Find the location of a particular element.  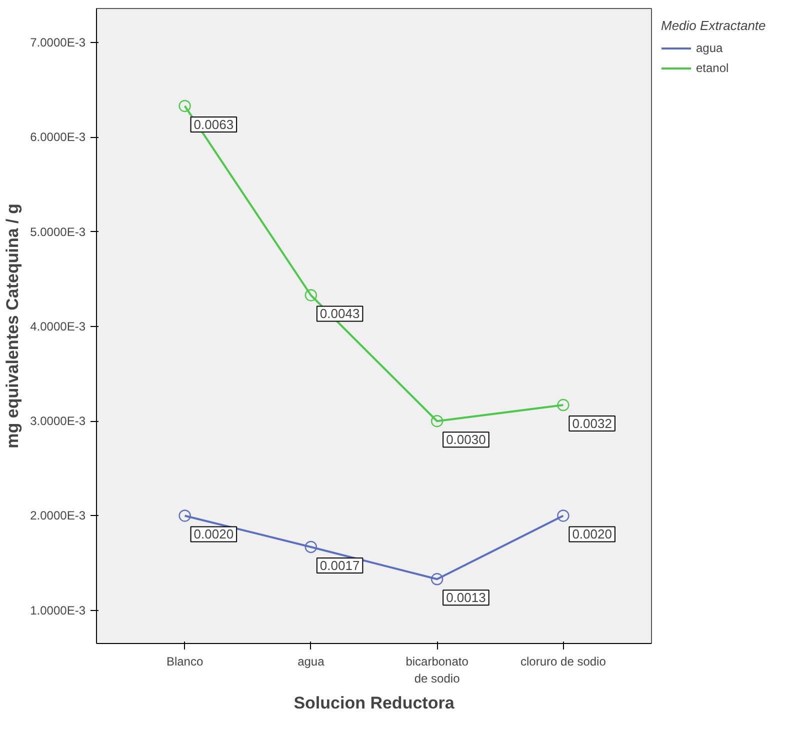

legend-label: agua is located at coordinates (709, 48).